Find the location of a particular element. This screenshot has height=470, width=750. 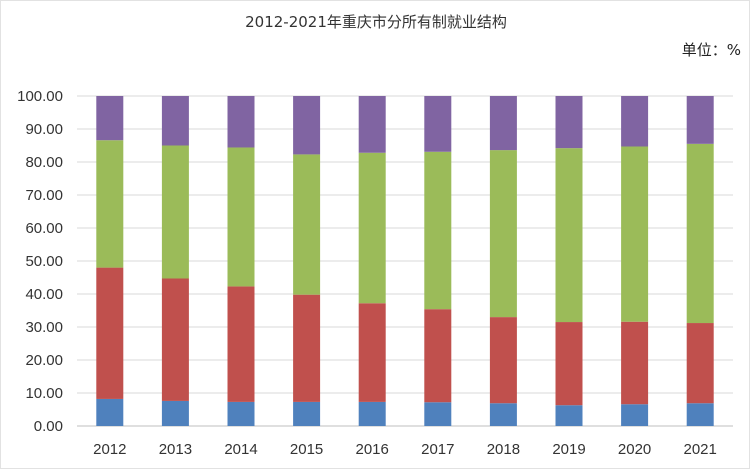

y-tick-label: 90.00 is located at coordinates (44, 129).